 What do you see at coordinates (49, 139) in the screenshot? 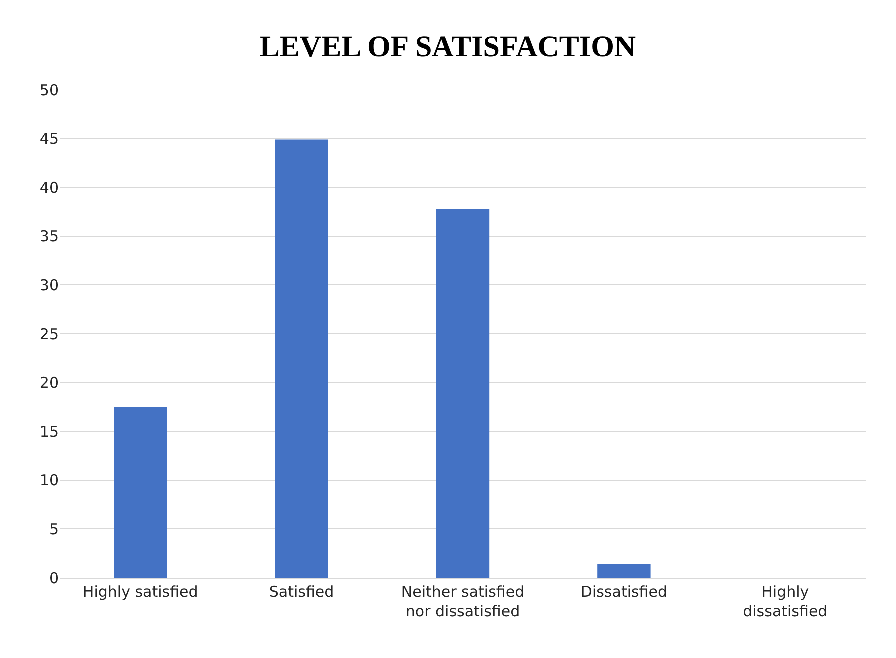
I see `y-tick-label: 45` at bounding box center [49, 139].